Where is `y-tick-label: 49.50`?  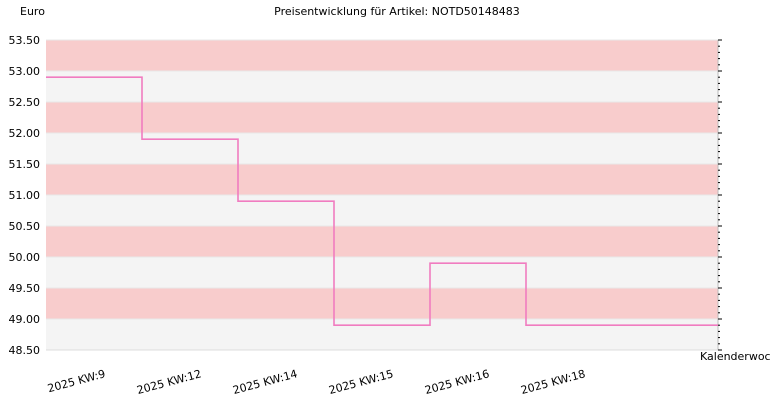 y-tick-label: 49.50 is located at coordinates (25, 288).